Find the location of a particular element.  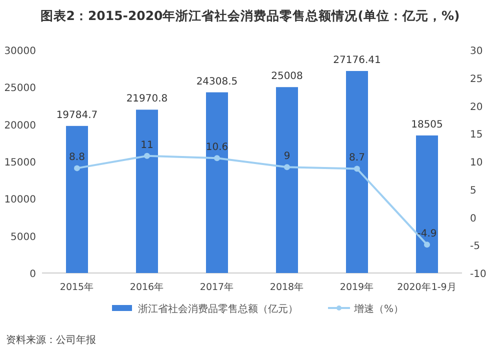

y-tick-label: 20000 is located at coordinates (20, 126).